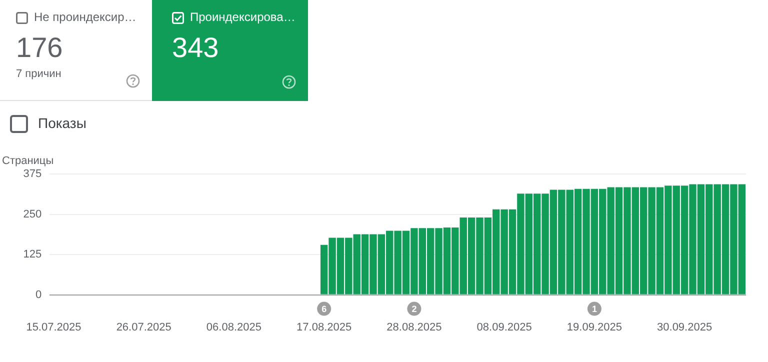  Describe the element at coordinates (414, 309) in the screenshot. I see `text: 2` at that location.